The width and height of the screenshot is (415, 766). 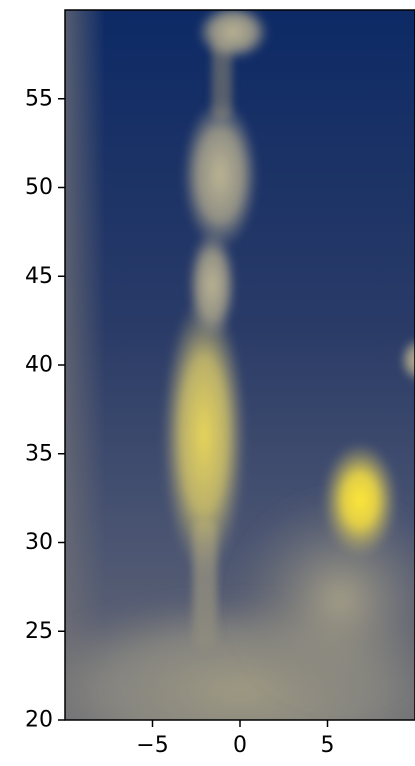 I want to click on y-tick-label: 55, so click(x=39, y=98).